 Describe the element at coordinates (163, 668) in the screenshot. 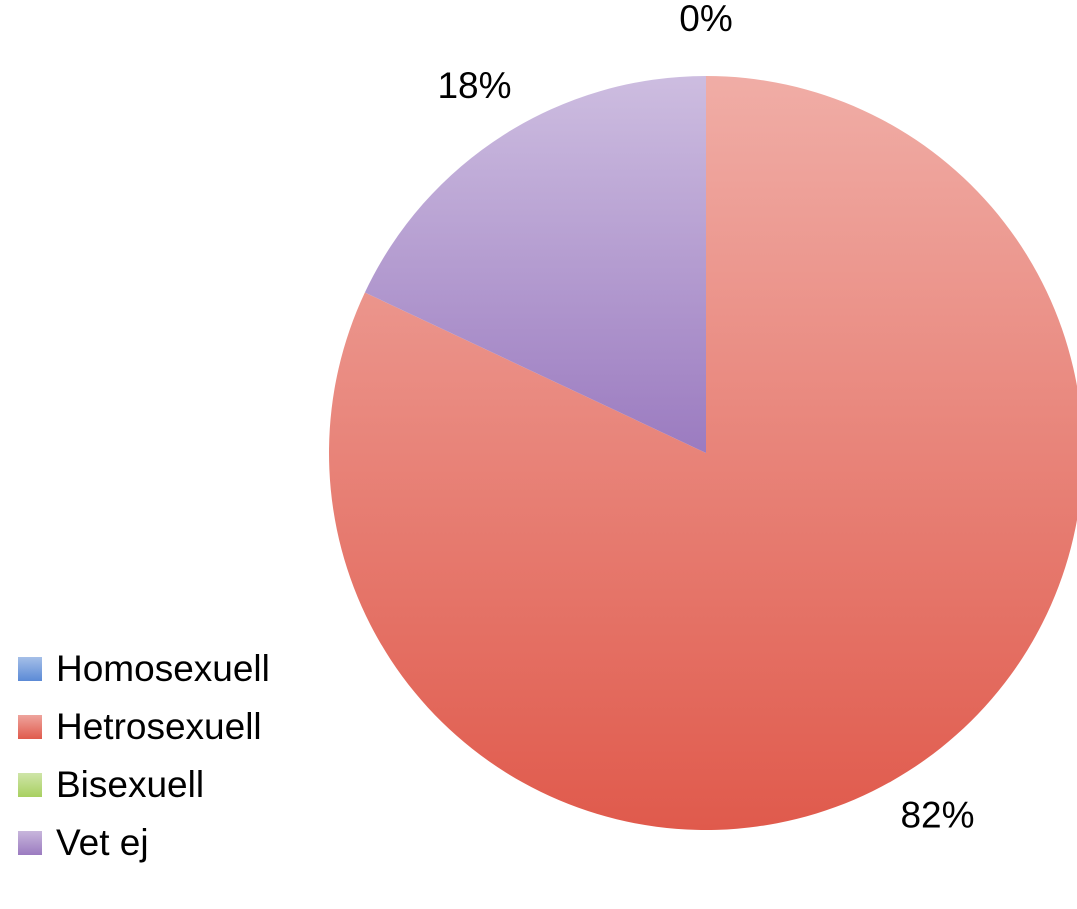

I see `legend-label-homosexuell: Homosexuell` at that location.